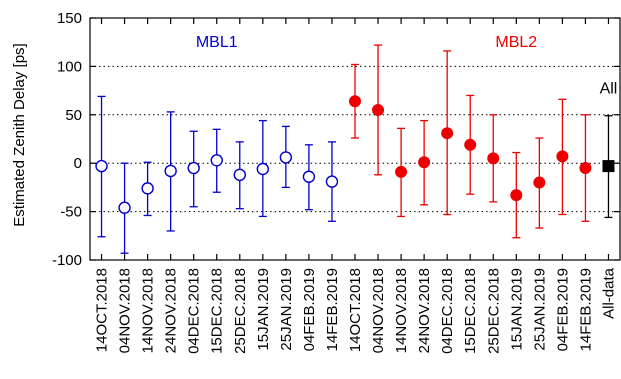  I want to click on y-tick-label: 0, so click(78, 163).